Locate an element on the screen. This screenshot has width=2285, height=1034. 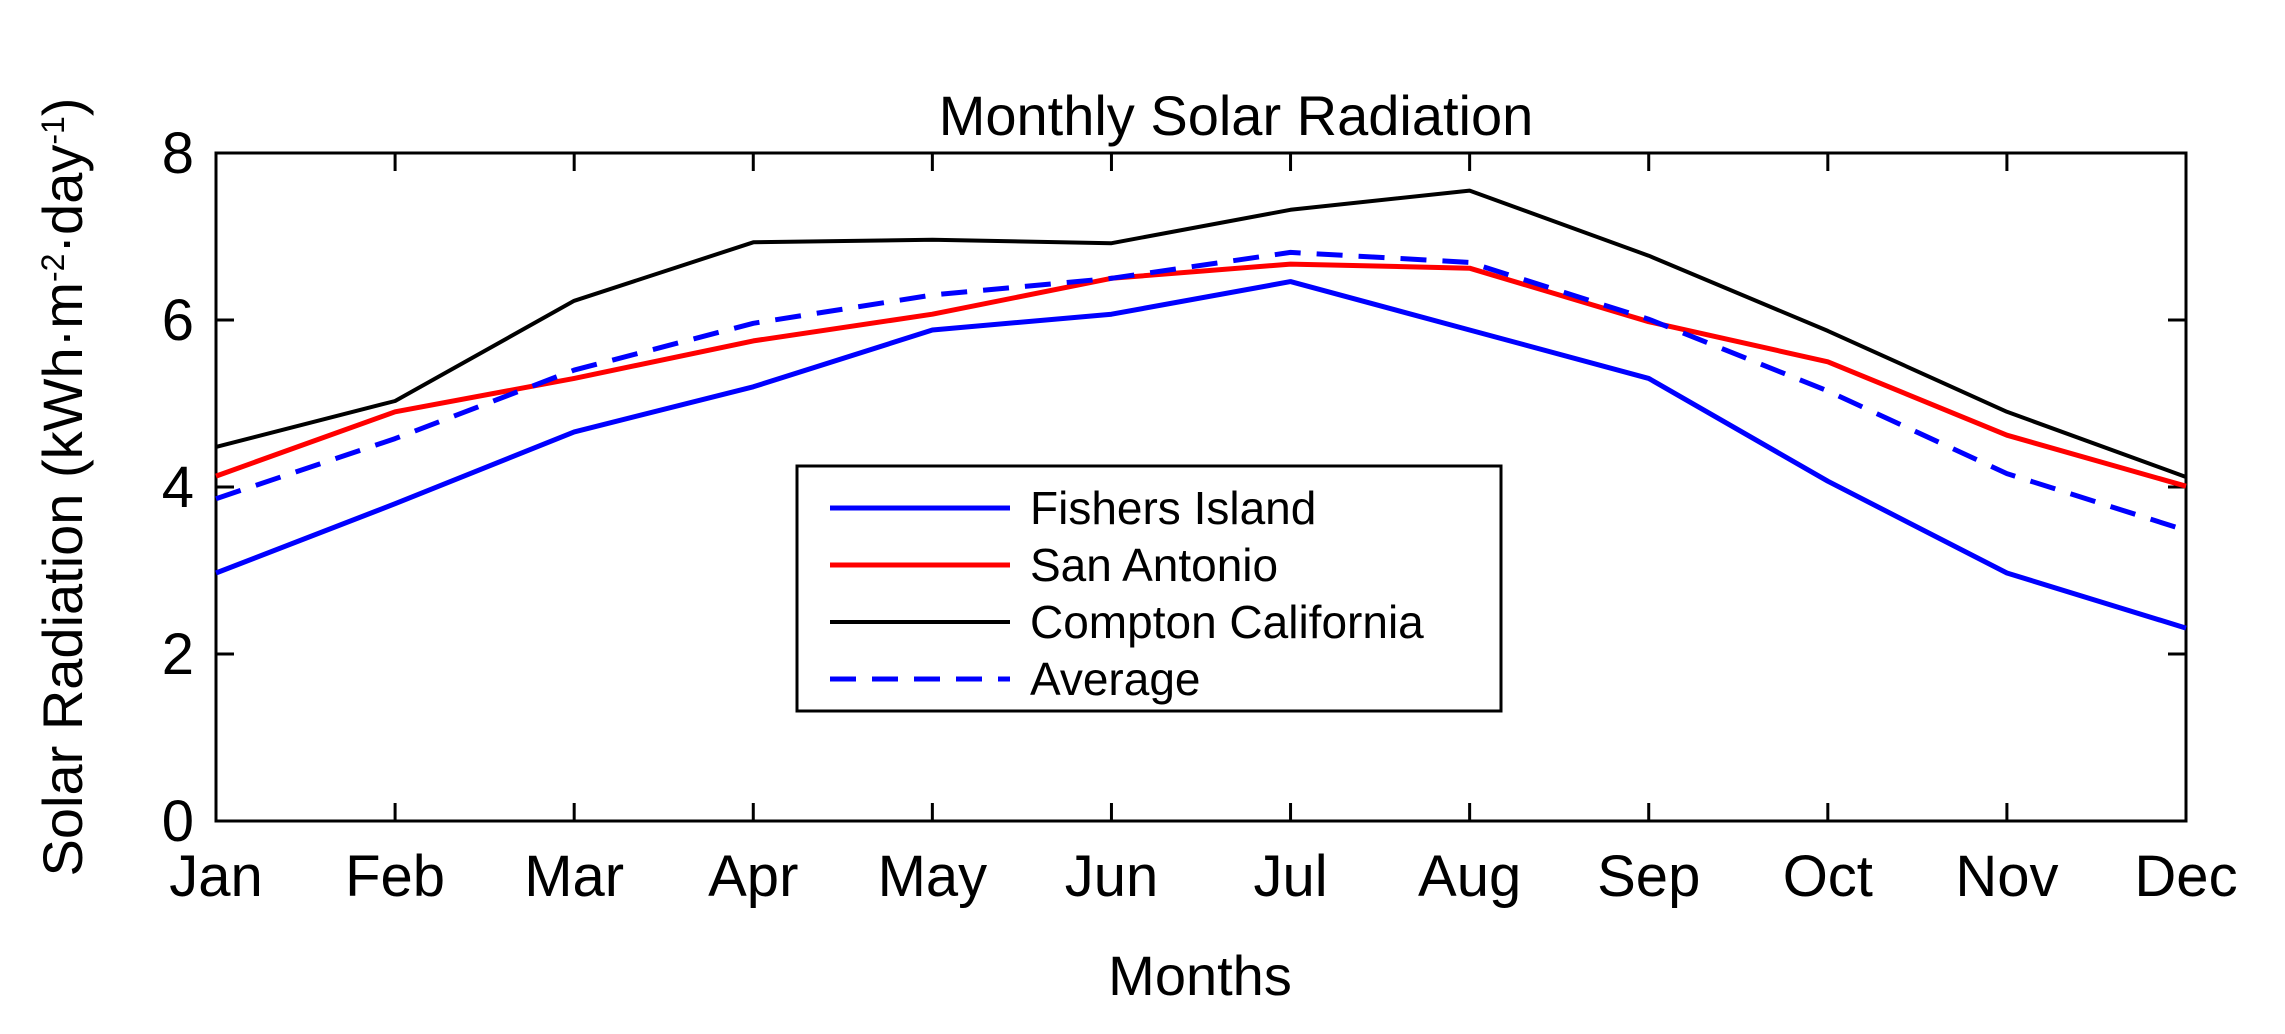
x-tick-label: Mar is located at coordinates (574, 876).